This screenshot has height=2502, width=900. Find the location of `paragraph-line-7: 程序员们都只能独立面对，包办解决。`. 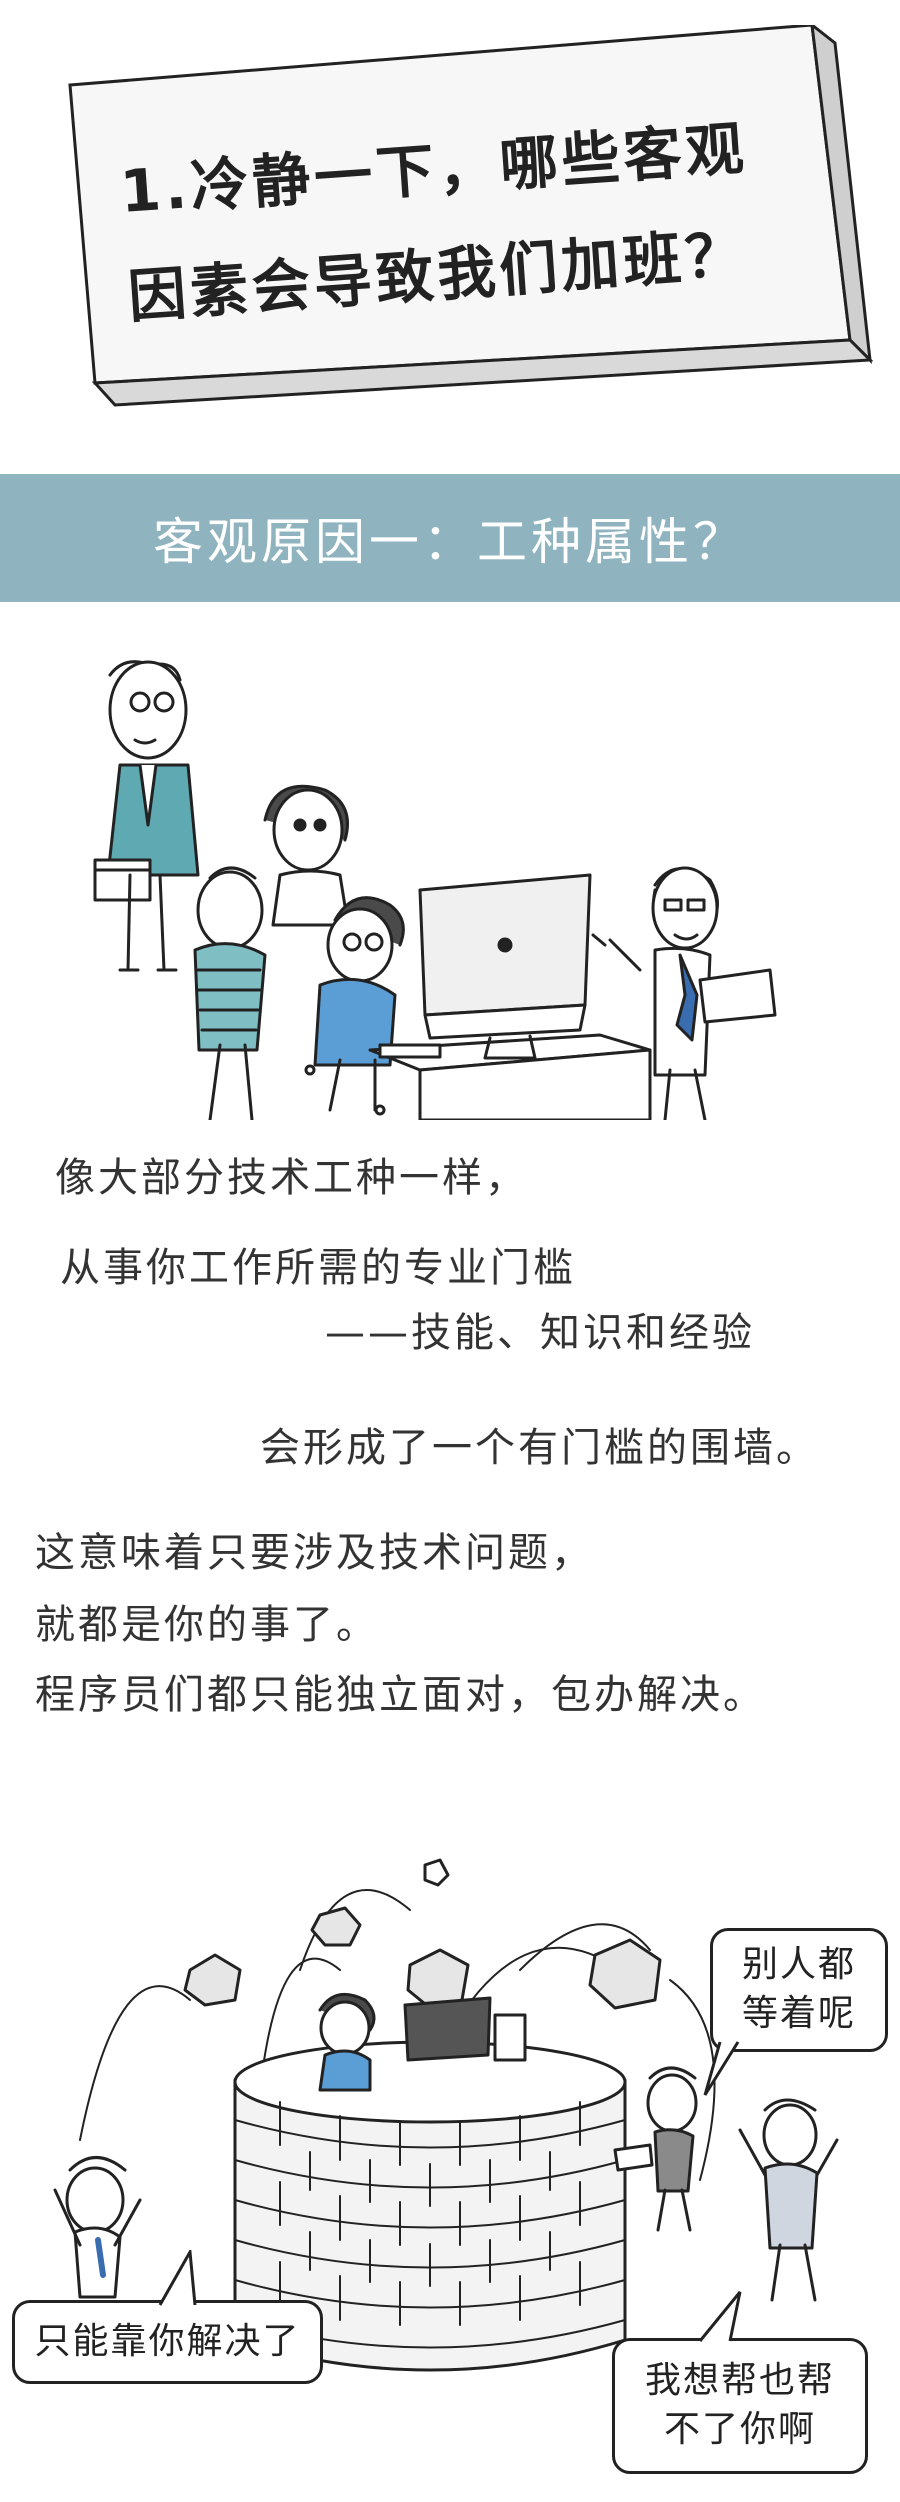

paragraph-line-7: 程序员们都只能独立面对，包办解决。 is located at coordinates (400, 1695).